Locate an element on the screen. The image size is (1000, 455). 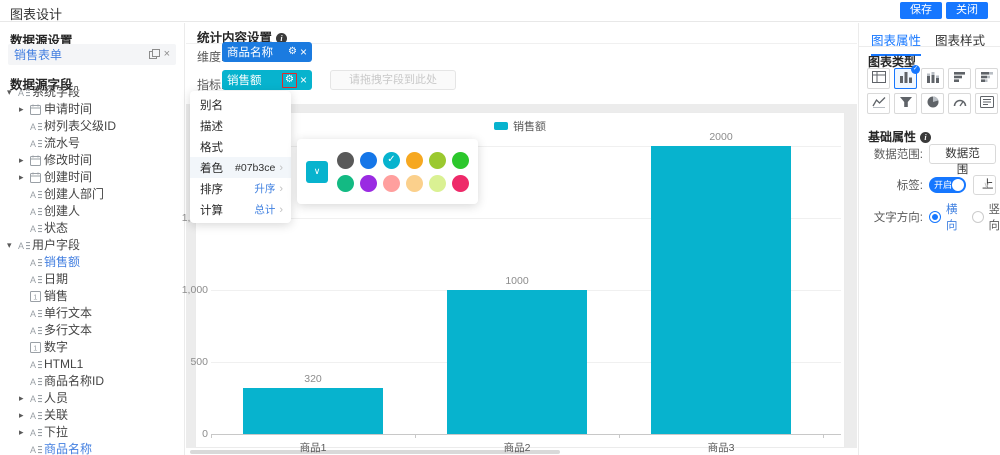
sidebar-field-item: 1 数字 is located at coordinates (92, 347).